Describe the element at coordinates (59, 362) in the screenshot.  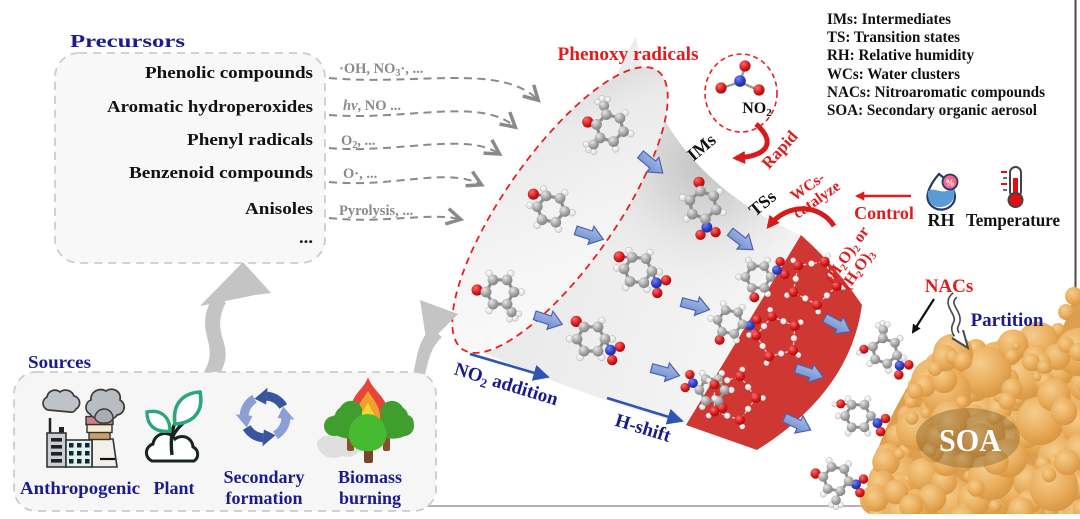
I see `svg-text: Sources` at that location.